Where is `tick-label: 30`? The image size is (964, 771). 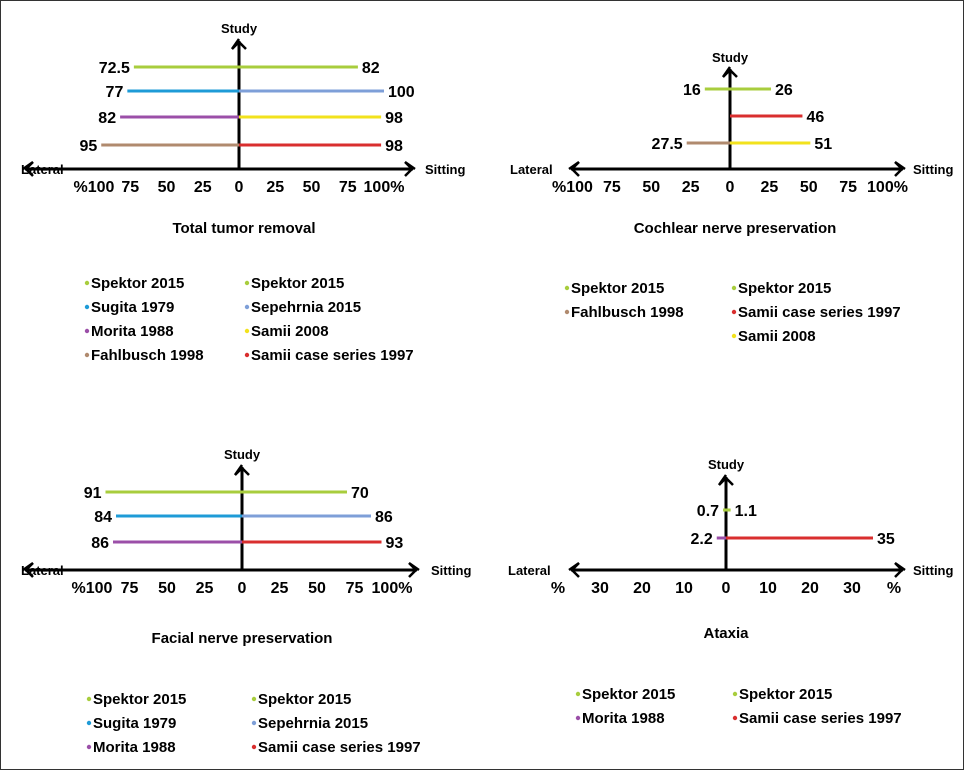
tick-label: 30 is located at coordinates (852, 588).